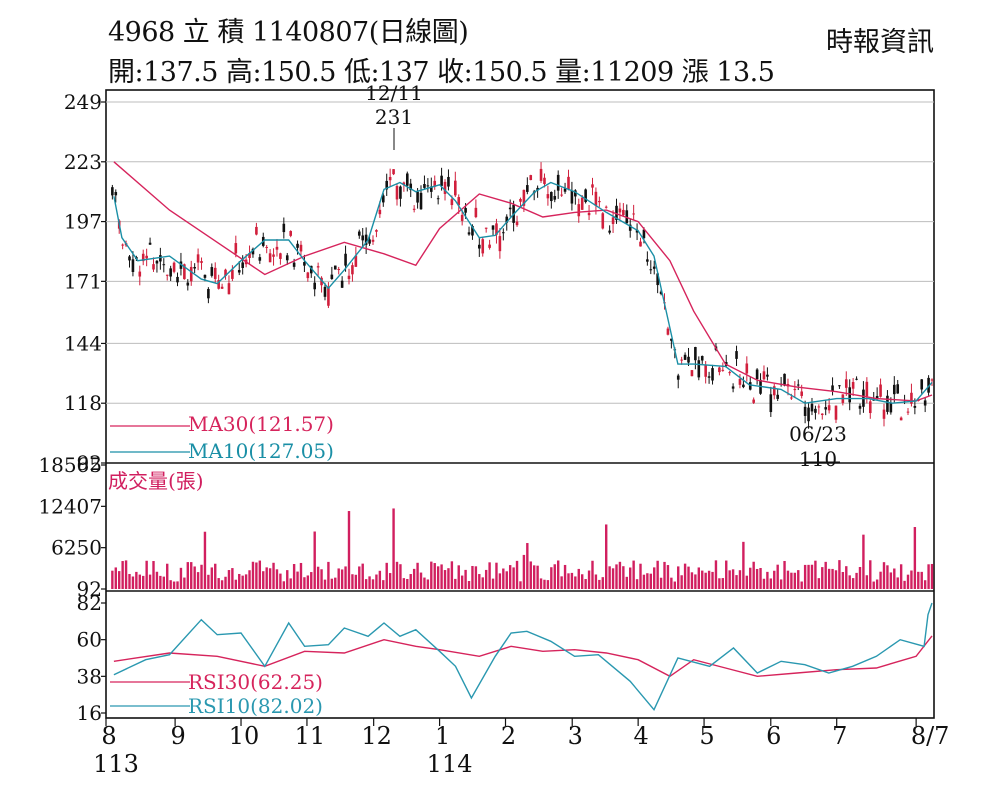  What do you see at coordinates (116, 764) in the screenshot?
I see `x-year-label: 113` at bounding box center [116, 764].